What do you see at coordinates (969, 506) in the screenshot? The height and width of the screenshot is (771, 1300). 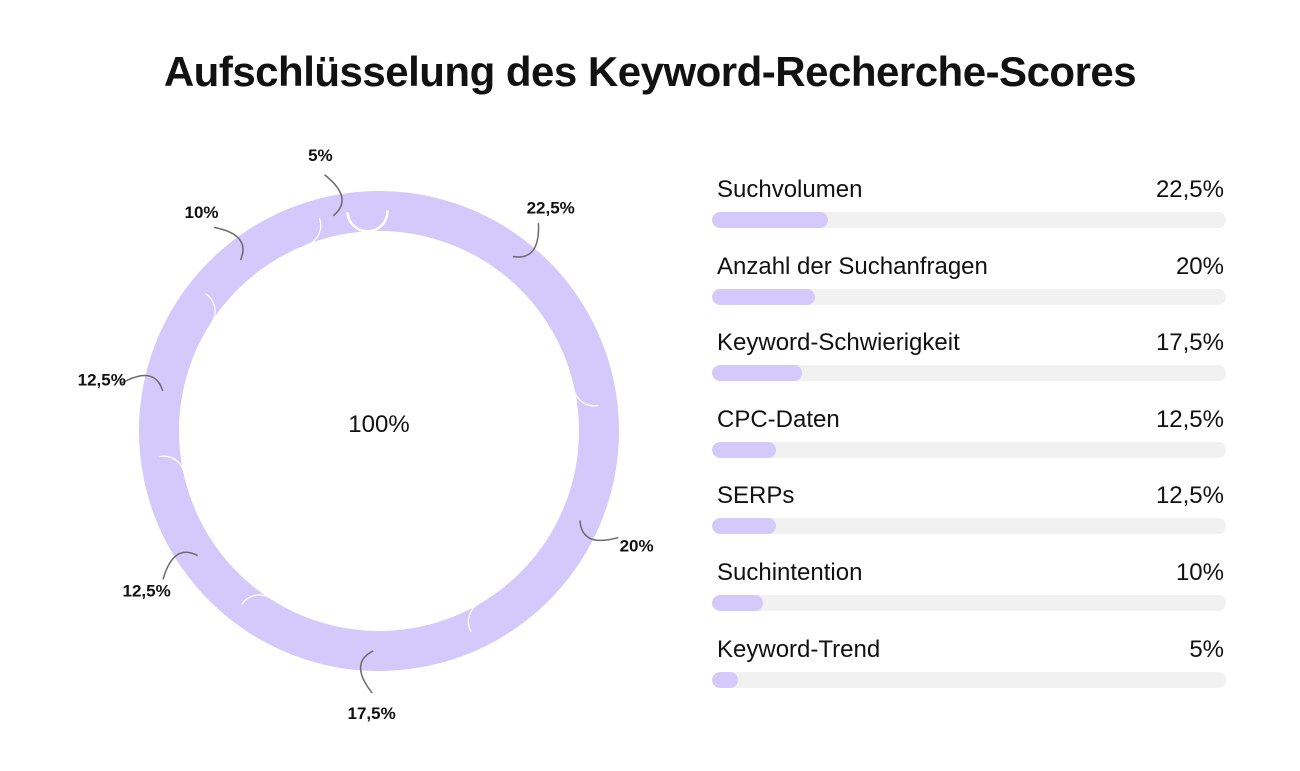 I see `bar-row: SERPs 12,5%` at bounding box center [969, 506].